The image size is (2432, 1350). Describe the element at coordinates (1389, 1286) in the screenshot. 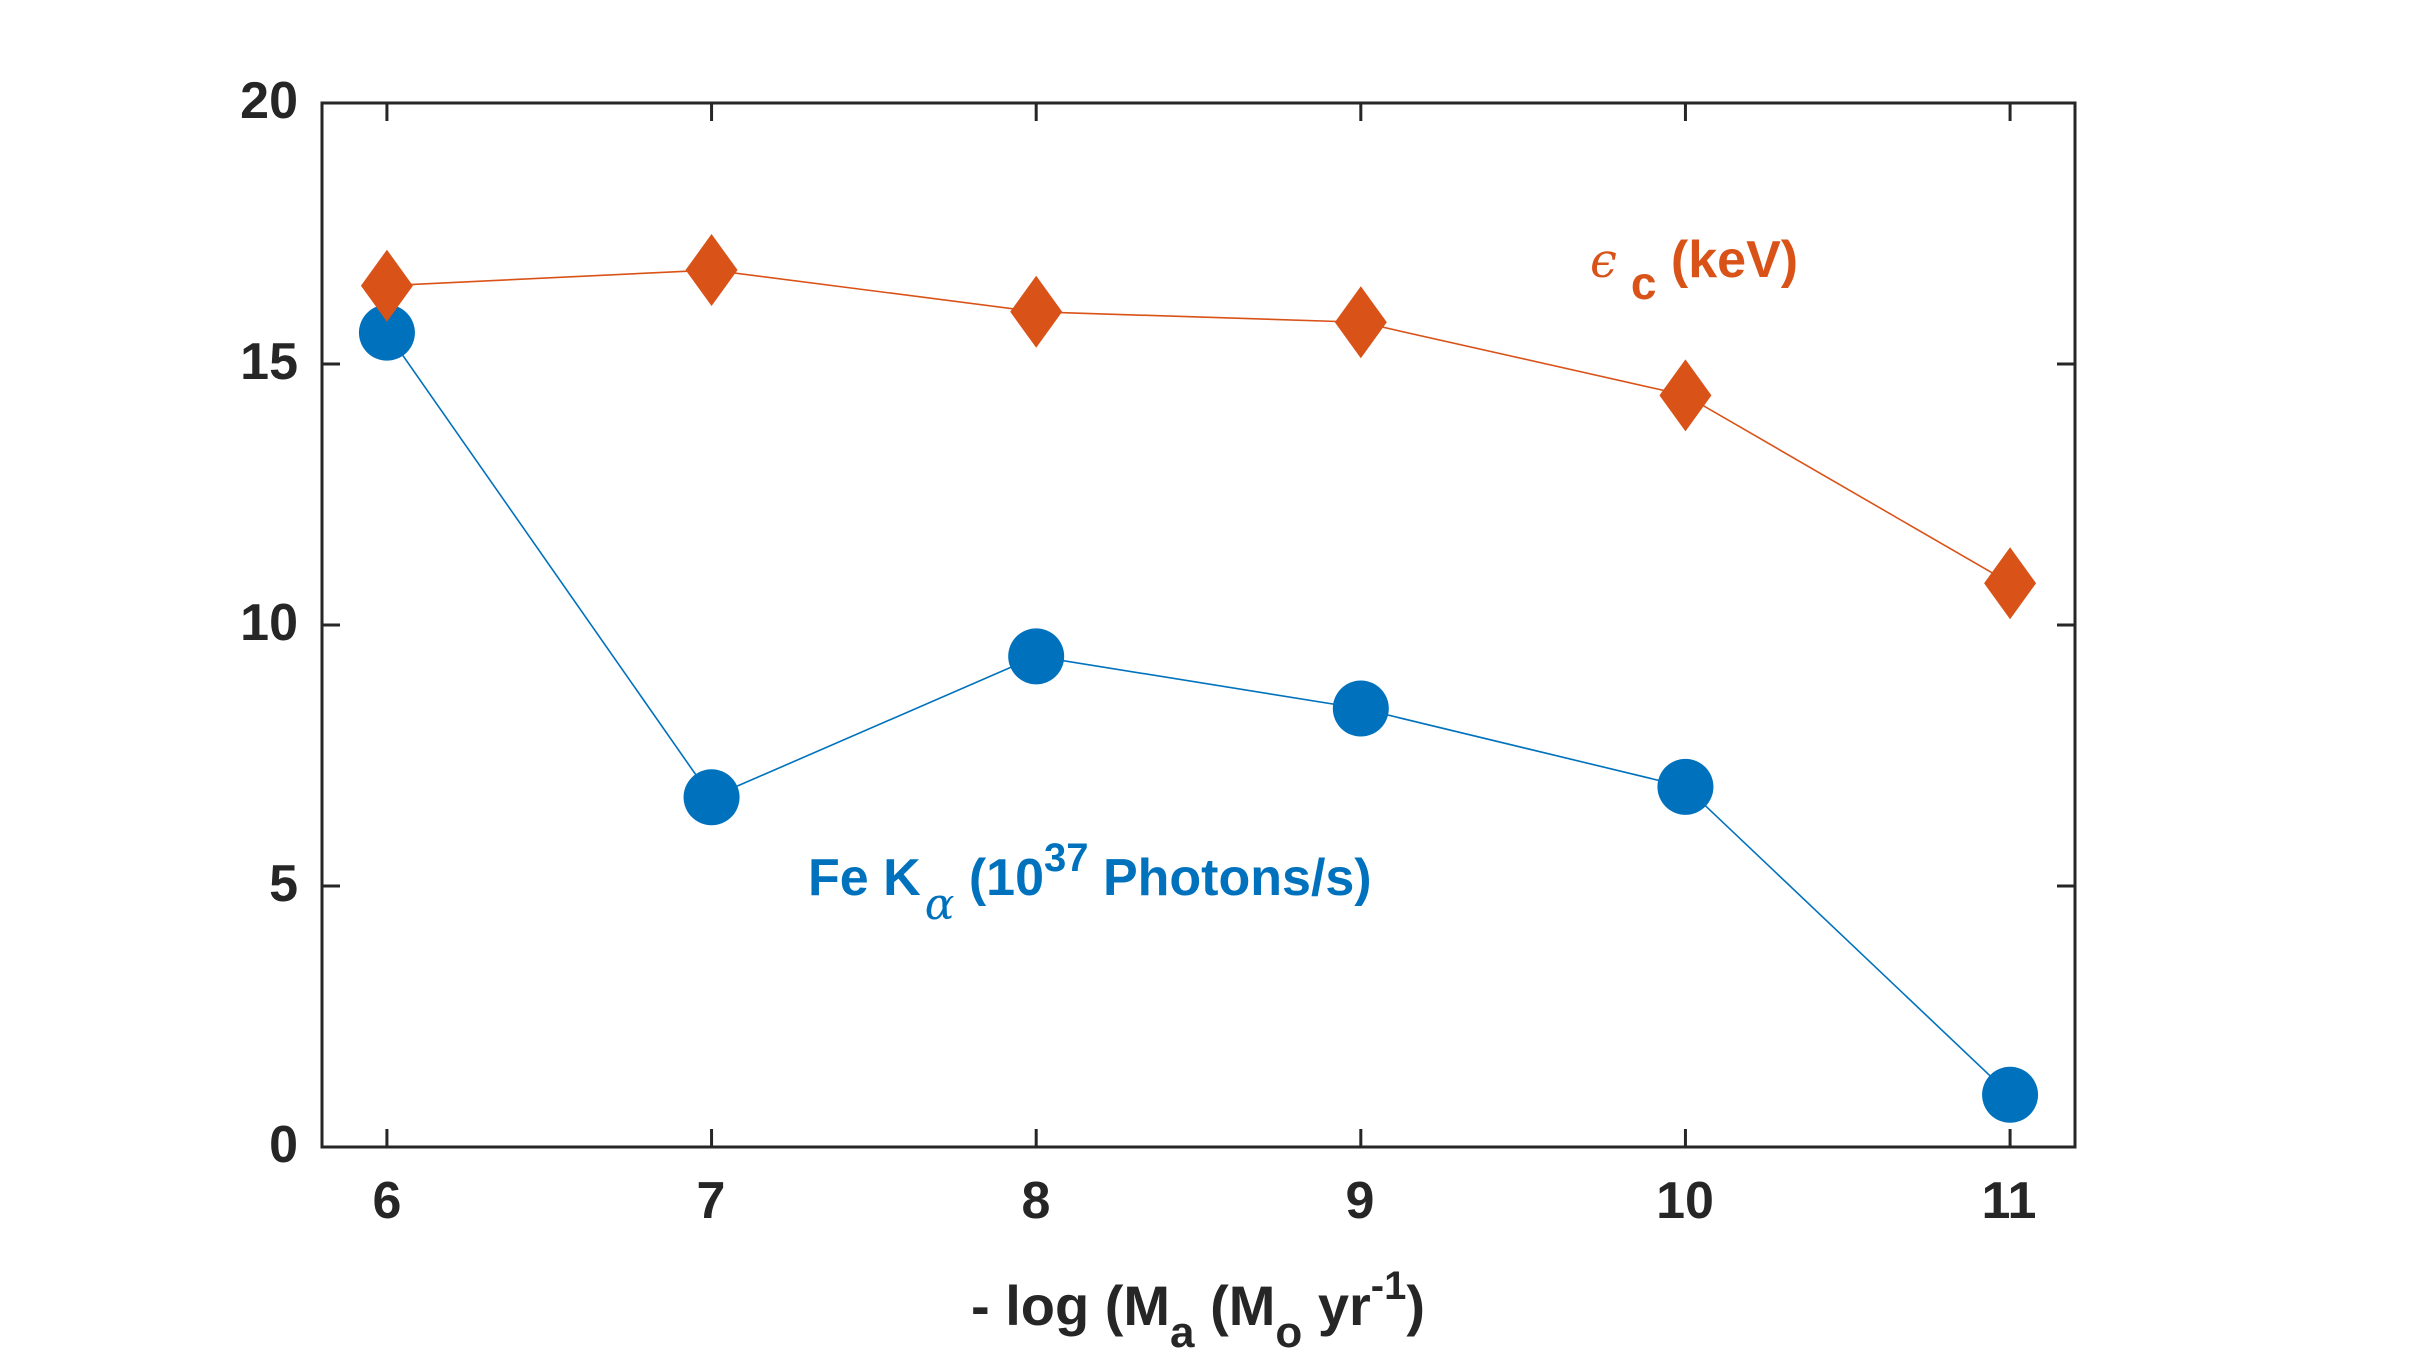

I see `x-axis-label-sup: -1` at that location.